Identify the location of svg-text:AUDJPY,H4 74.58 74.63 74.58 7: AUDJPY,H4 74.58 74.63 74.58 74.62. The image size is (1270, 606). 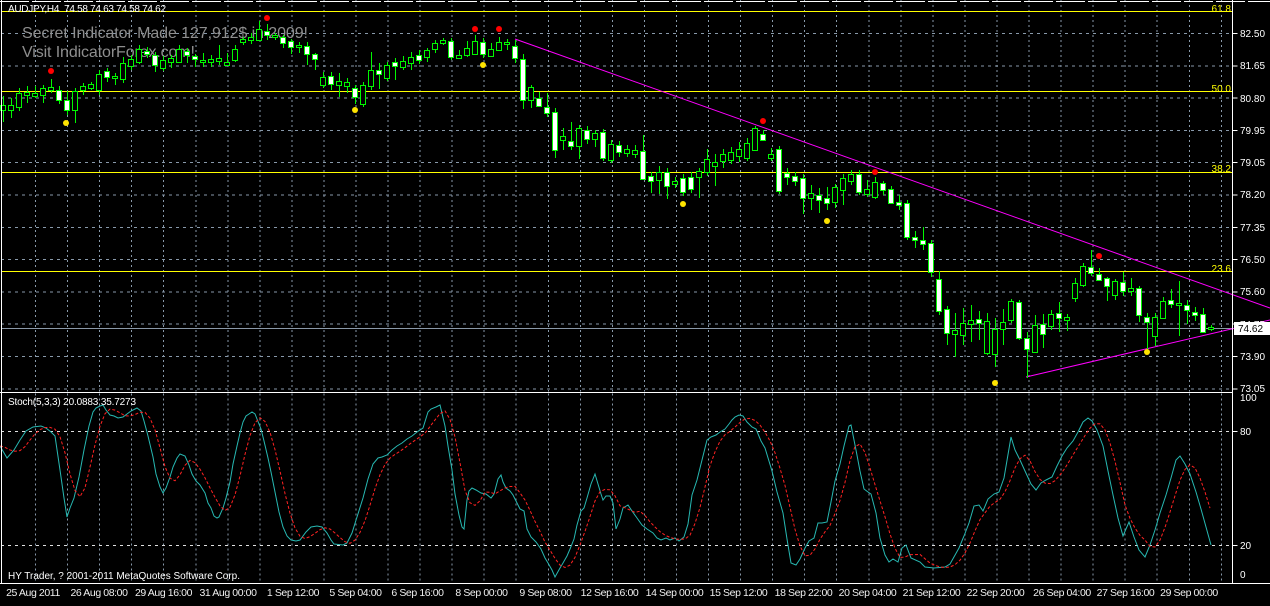
(87, 9).